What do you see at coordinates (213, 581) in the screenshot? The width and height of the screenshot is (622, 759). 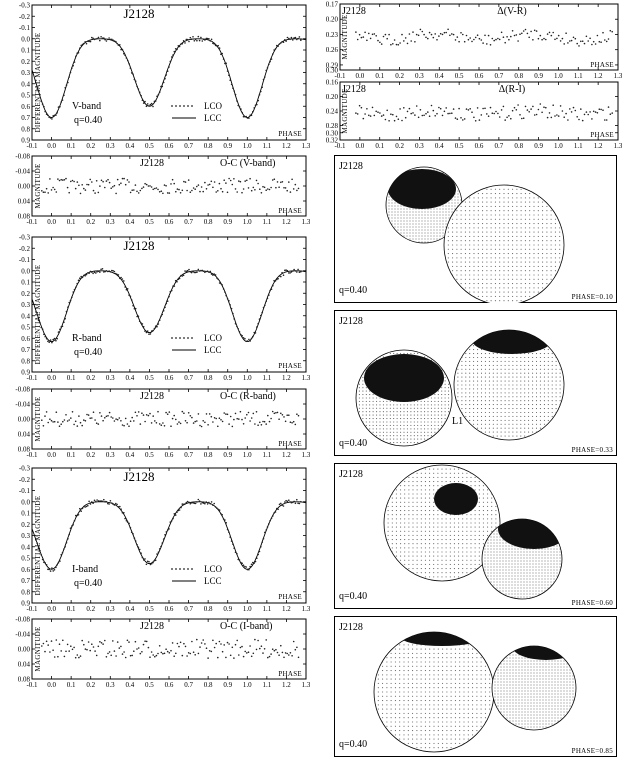 I see `legend-lcc-label: LCC` at bounding box center [213, 581].